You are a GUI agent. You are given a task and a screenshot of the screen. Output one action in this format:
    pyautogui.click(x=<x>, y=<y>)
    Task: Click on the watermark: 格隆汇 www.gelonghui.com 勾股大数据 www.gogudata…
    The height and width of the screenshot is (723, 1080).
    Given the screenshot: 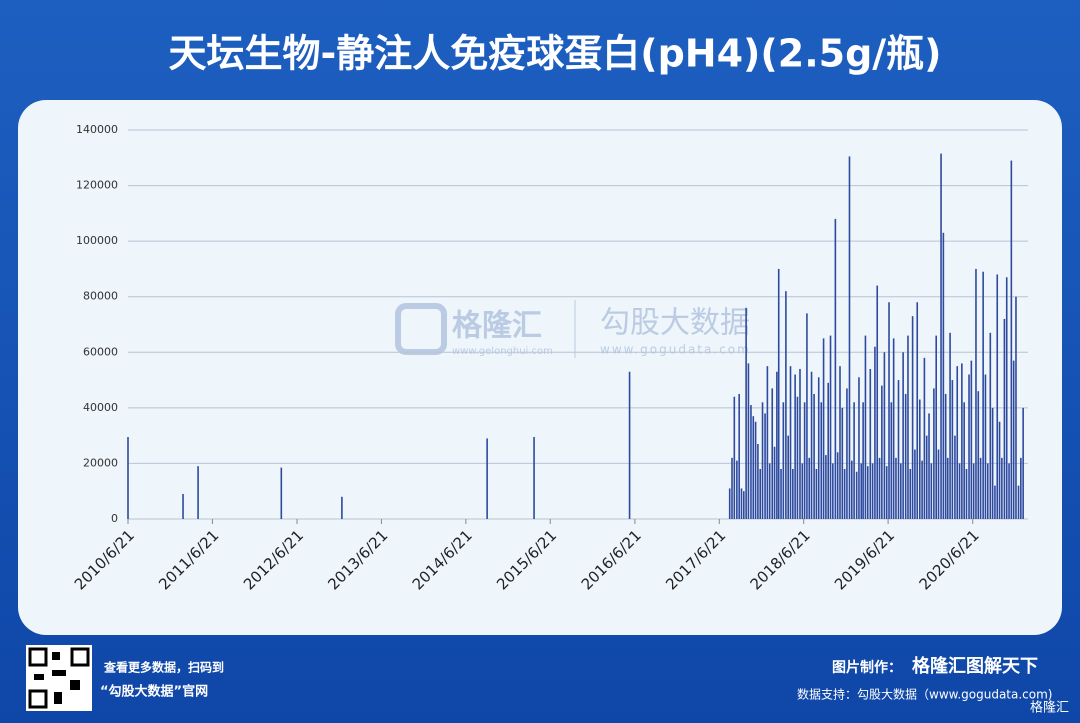 What is the action you would take?
    pyautogui.click(x=573, y=329)
    